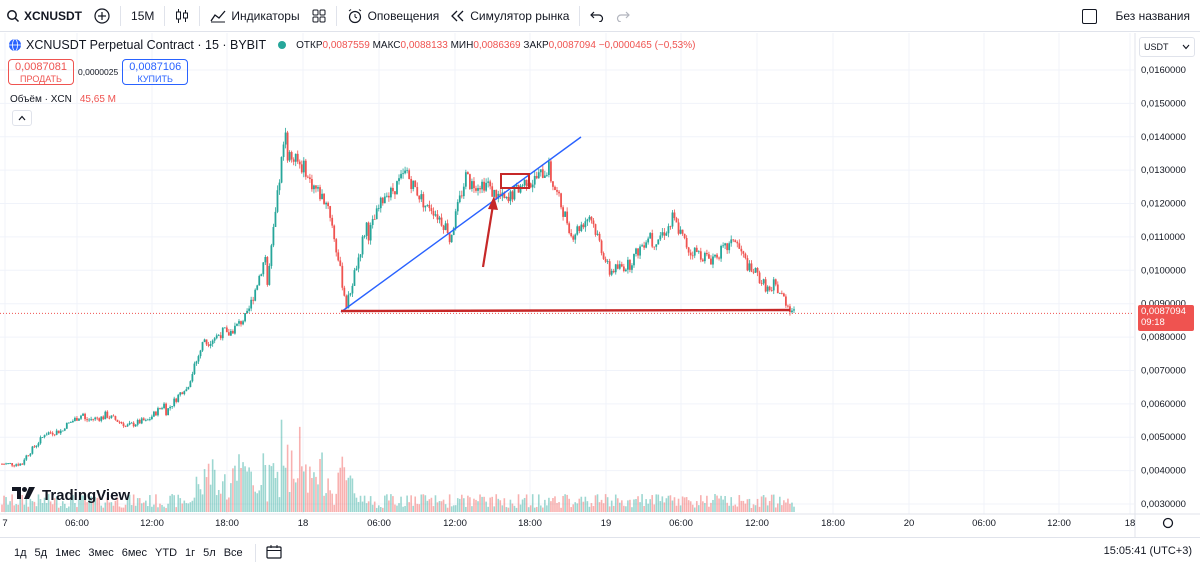 The height and width of the screenshot is (569, 1200). I want to click on undo-button, so click(597, 16).